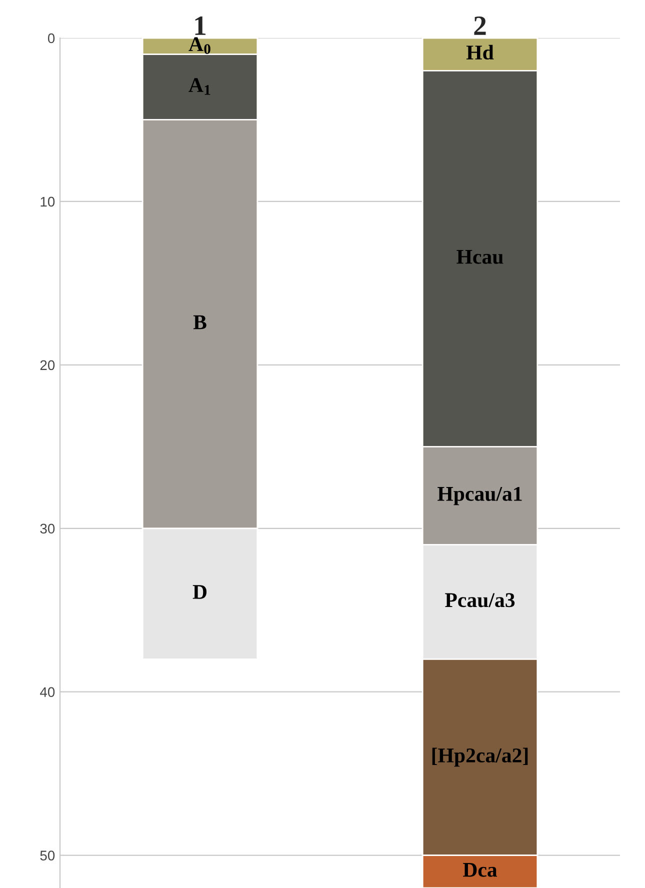 The height and width of the screenshot is (888, 645). What do you see at coordinates (47, 855) in the screenshot?
I see `y-tick-label: 50` at bounding box center [47, 855].